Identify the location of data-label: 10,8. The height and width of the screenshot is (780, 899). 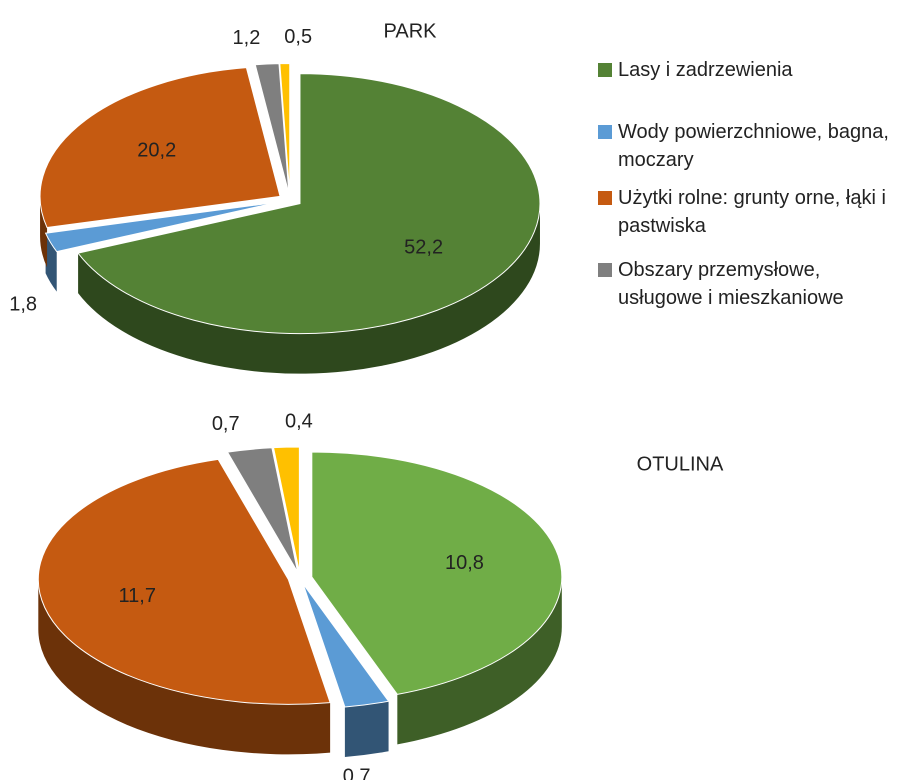
(464, 563).